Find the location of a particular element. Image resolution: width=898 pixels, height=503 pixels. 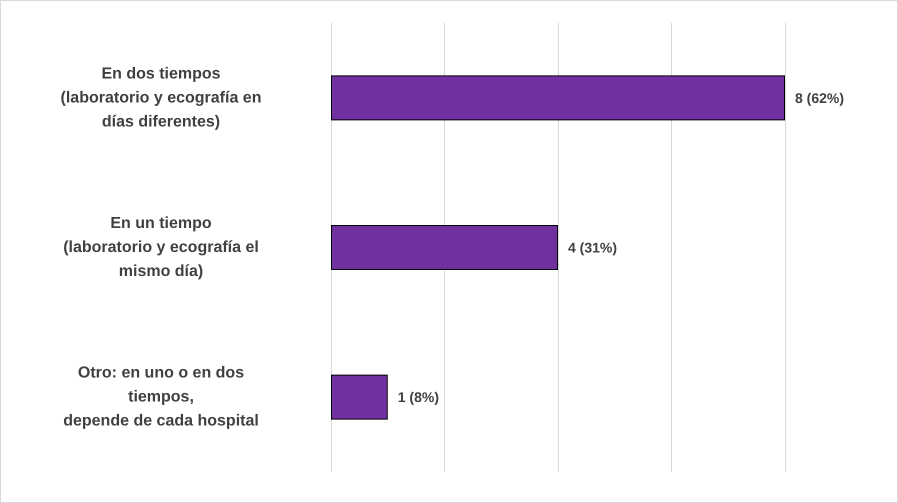

data-label: 4 (31%) is located at coordinates (593, 248).